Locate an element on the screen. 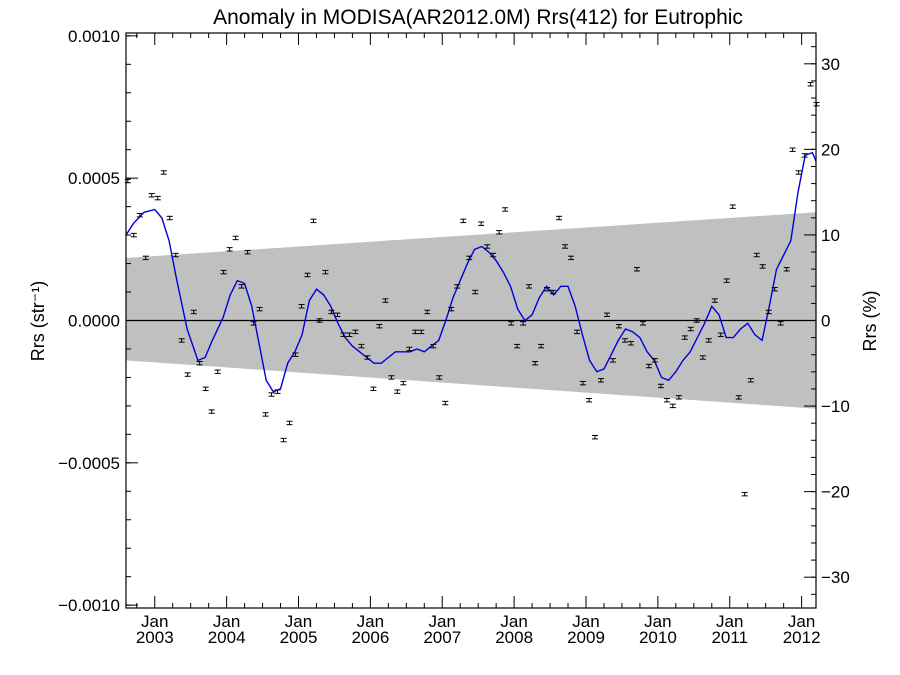 Image resolution: width=900 pixels, height=675 pixels. y-axis-label-left: Rrs (str⁻¹) is located at coordinates (38, 321).